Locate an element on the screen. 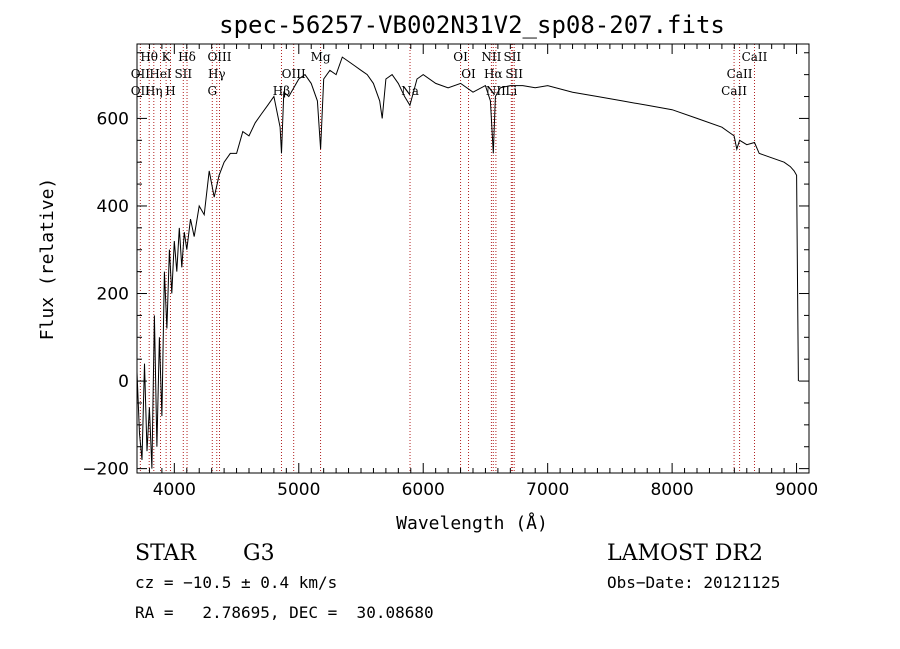 This screenshot has height=649, width=900. line-label: Hη is located at coordinates (154, 91).